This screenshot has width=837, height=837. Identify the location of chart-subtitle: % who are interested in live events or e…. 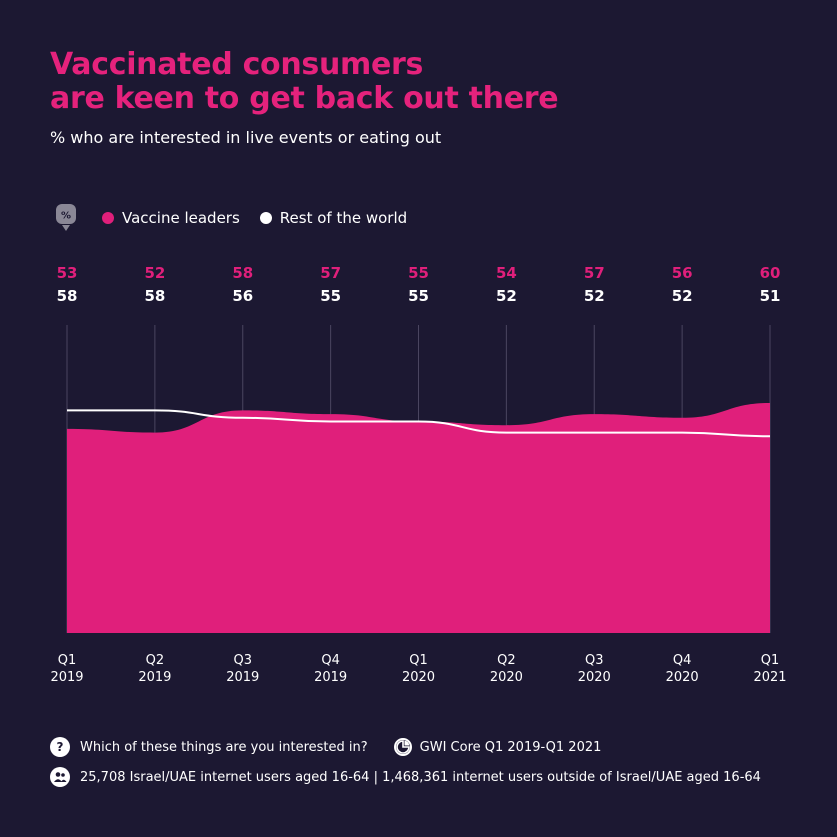
(246, 137).